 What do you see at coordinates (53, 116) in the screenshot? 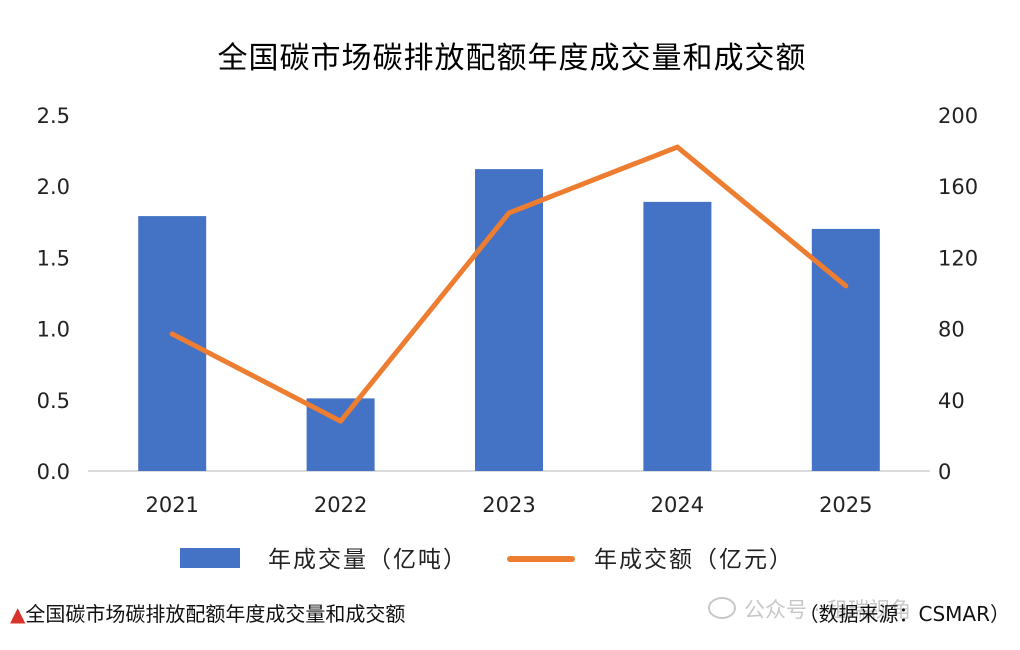
I see `y-left-tick-label: 2.5` at bounding box center [53, 116].